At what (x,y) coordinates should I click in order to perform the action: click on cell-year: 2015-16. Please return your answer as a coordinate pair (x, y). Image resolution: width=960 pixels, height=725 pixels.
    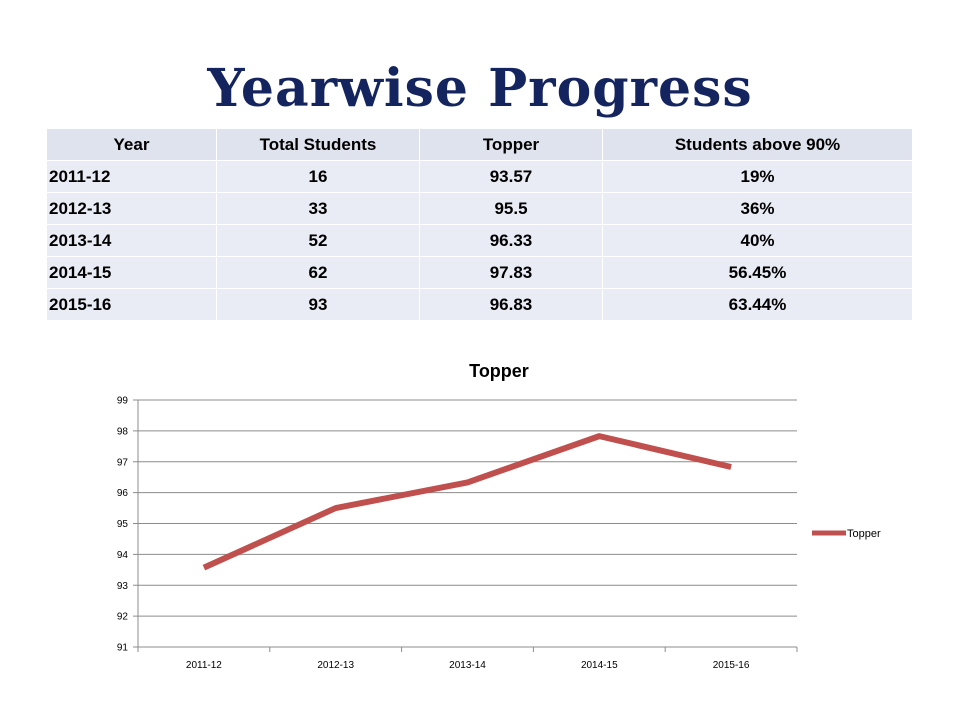
    Looking at the image, I should click on (132, 305).